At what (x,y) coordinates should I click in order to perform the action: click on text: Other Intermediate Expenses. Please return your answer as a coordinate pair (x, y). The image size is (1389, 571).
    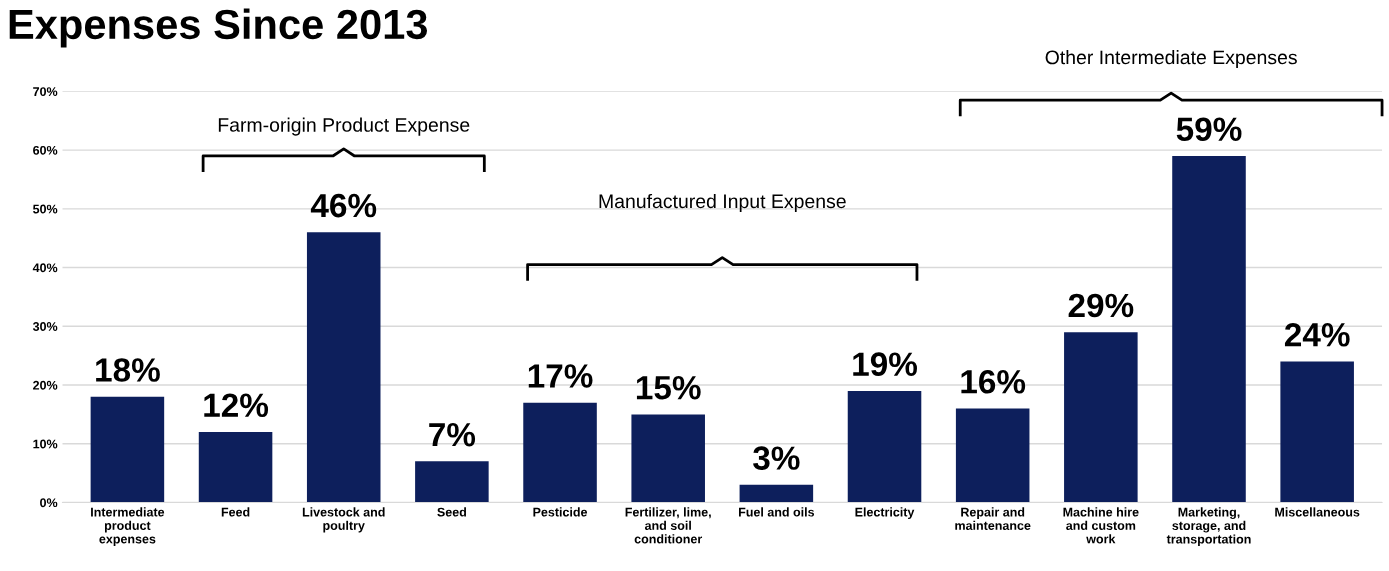
    Looking at the image, I should click on (1171, 59).